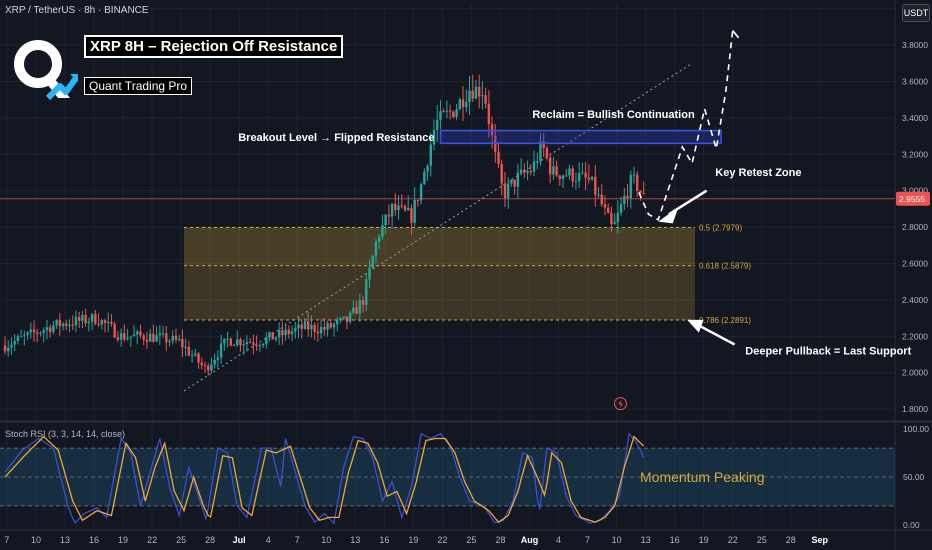 The width and height of the screenshot is (932, 550). I want to click on stoch-d-line, so click(324, 479).